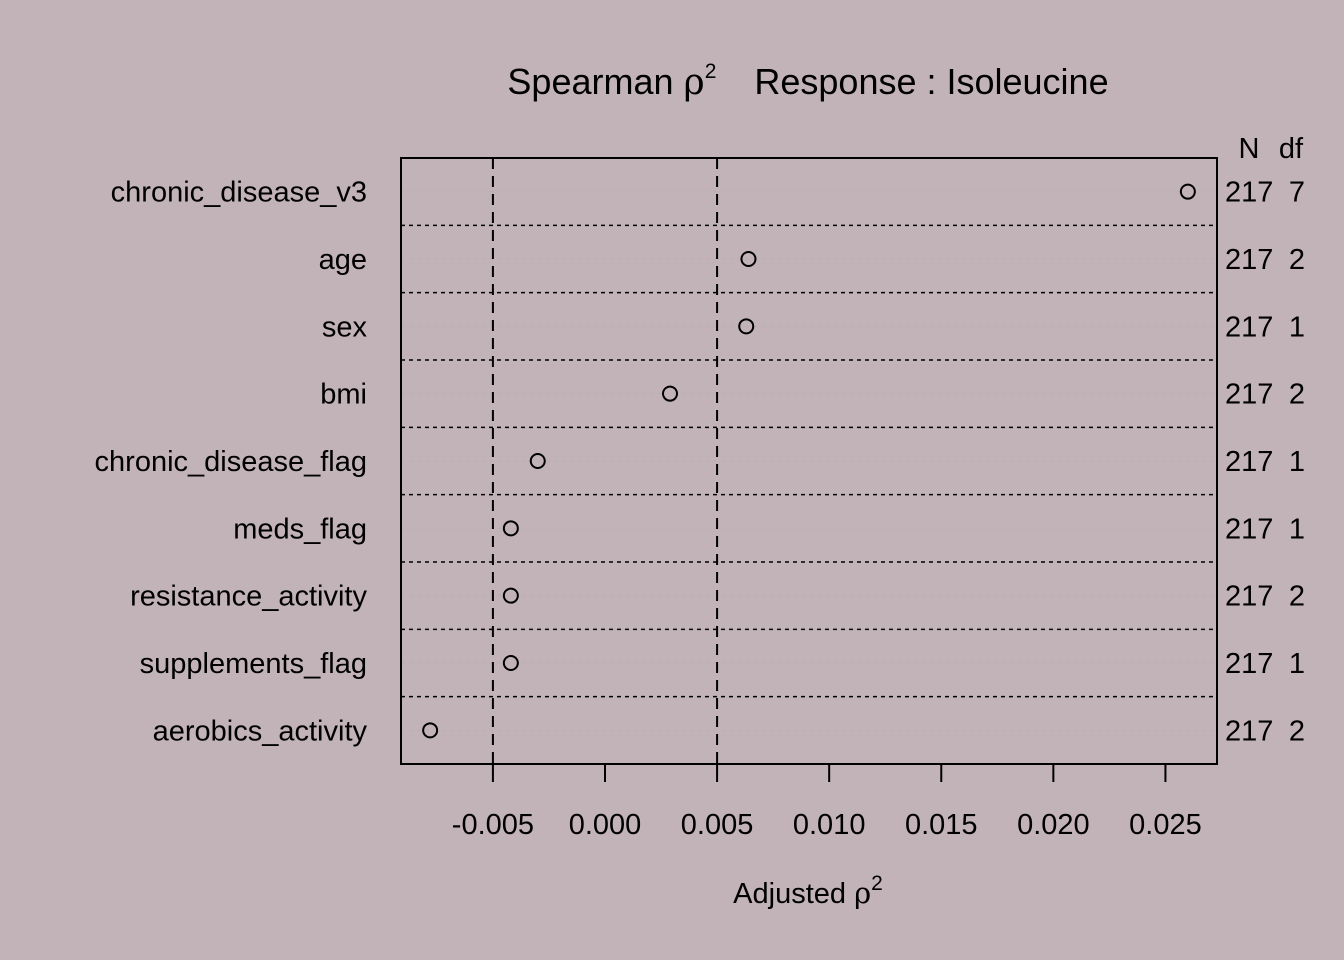  I want to click on row-label: meds_flag, so click(300, 529).